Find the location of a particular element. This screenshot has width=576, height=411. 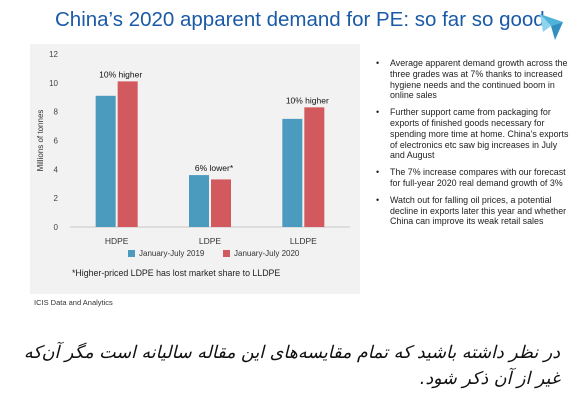

source-label: ICIS Data and Analytics is located at coordinates (73, 302).